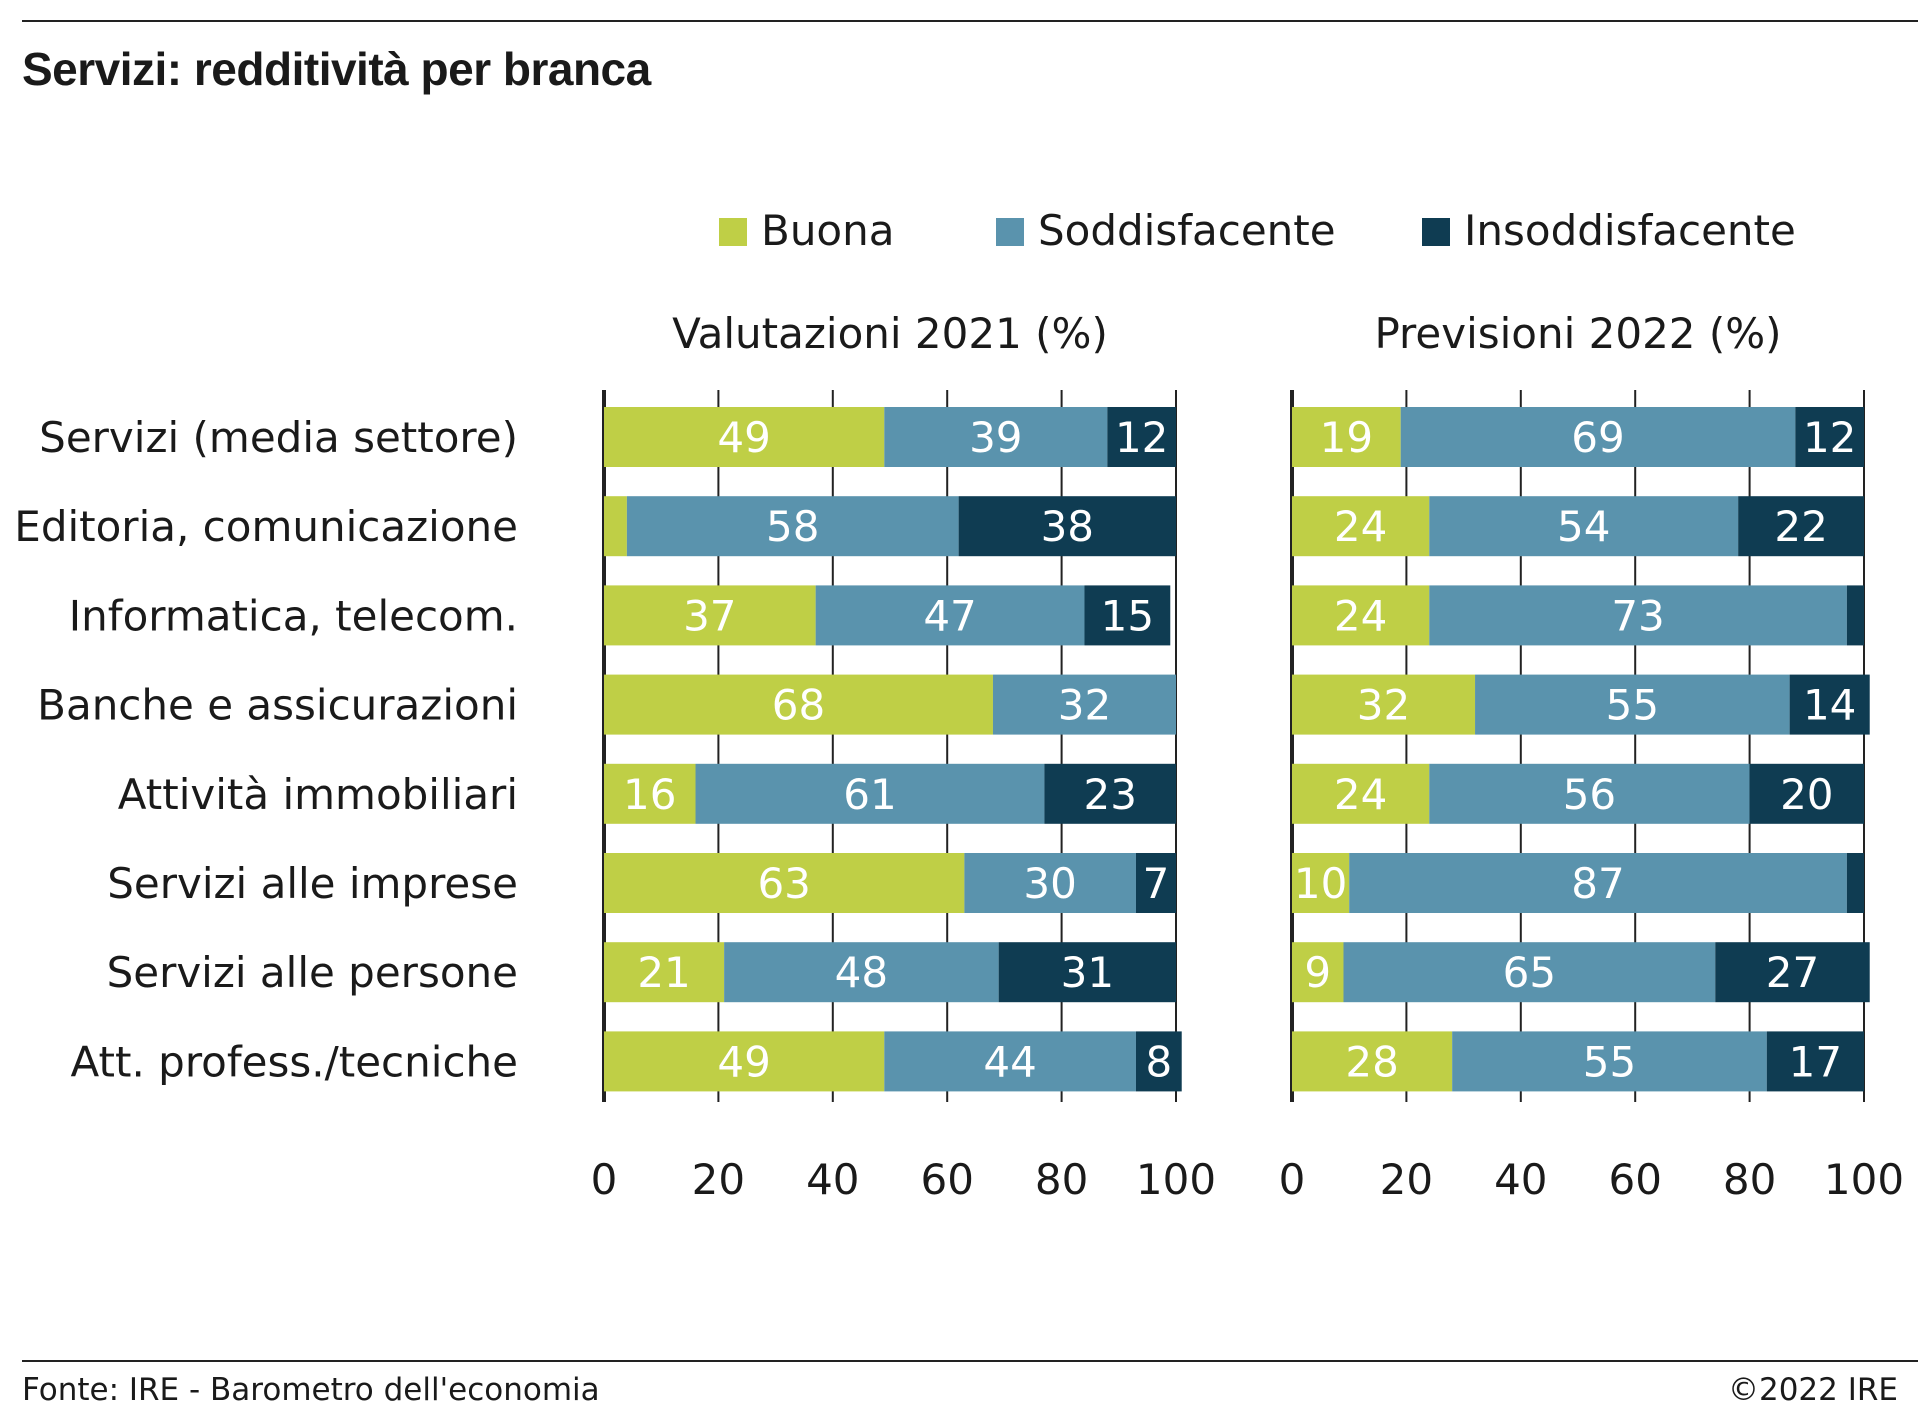  I want to click on legend-label: Insoddisfacente, so click(1630, 230).